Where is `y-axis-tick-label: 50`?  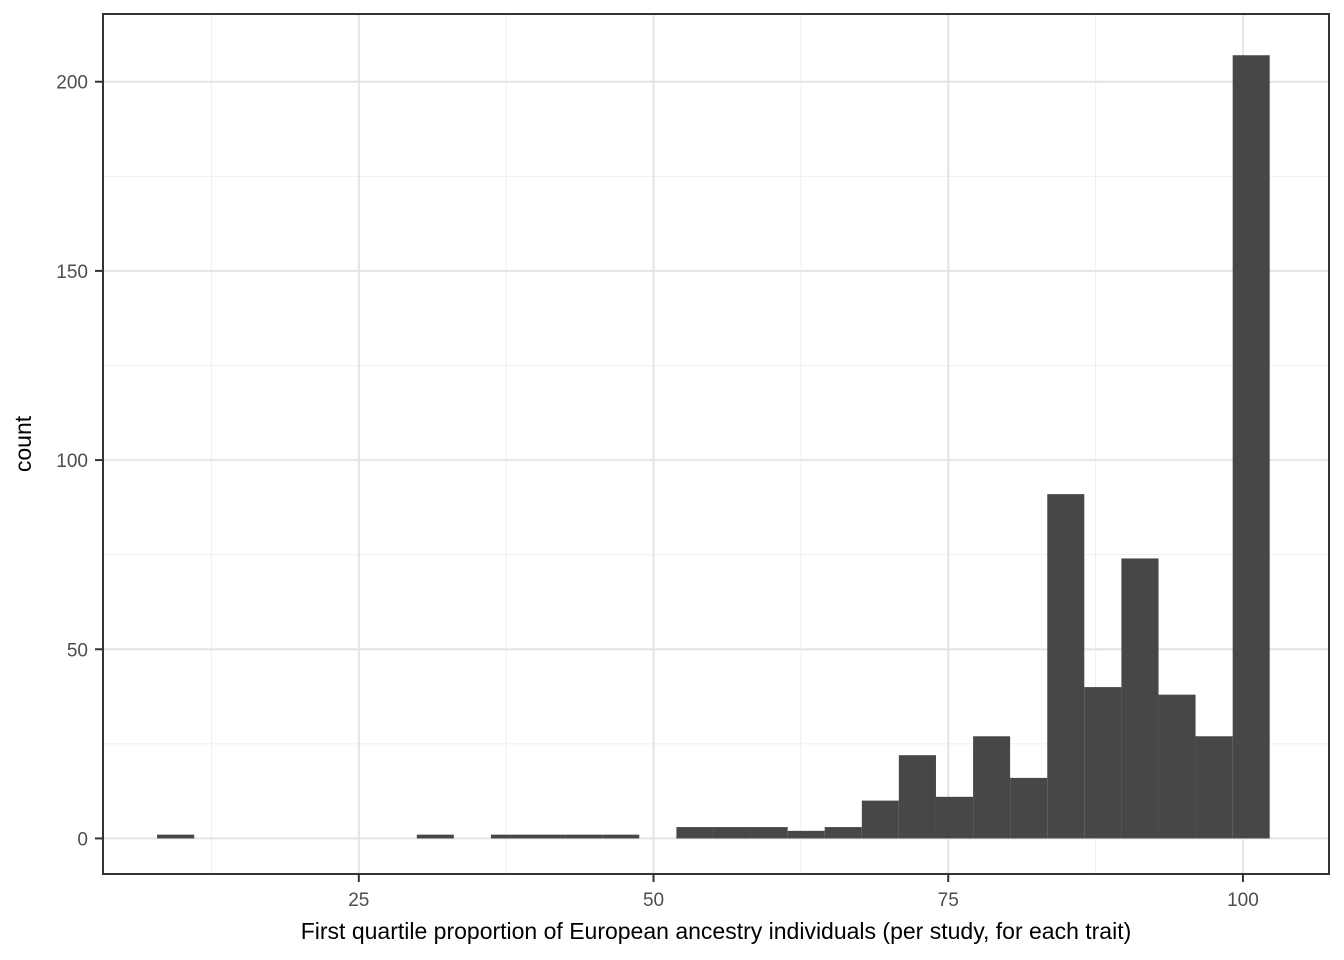
y-axis-tick-label: 50 is located at coordinates (77, 650).